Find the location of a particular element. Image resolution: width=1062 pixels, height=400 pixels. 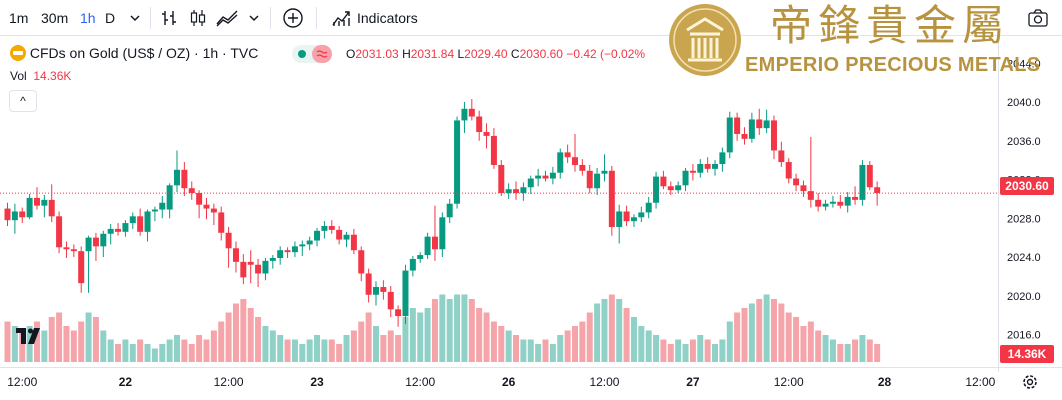

bar-chart-icon is located at coordinates (170, 18).